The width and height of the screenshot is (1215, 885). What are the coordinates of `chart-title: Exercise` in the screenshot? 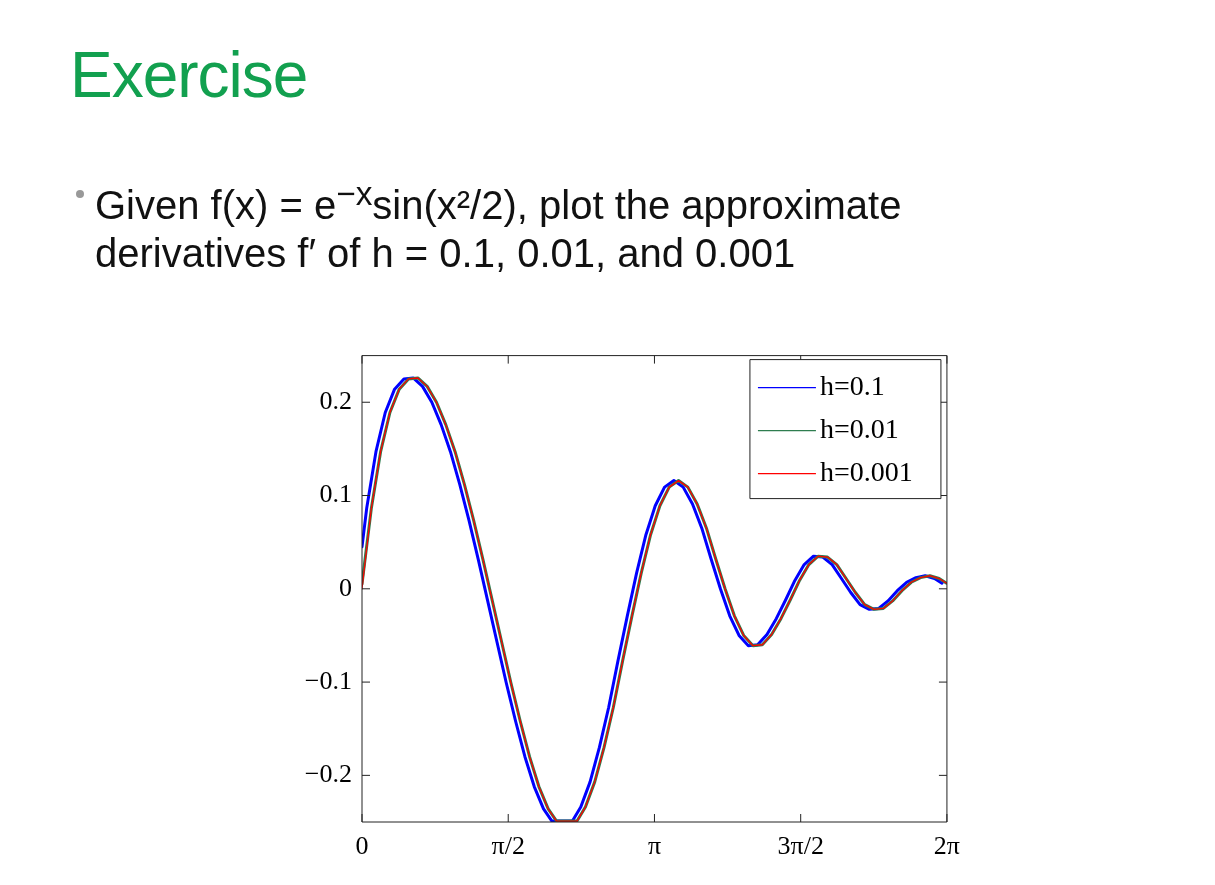 It's located at (189, 75).